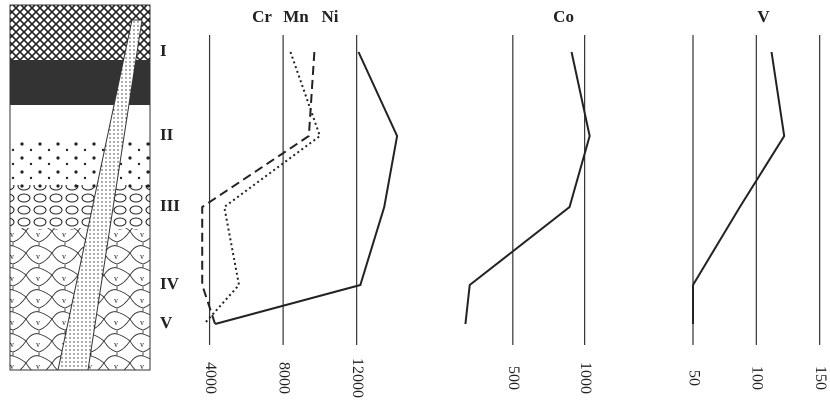 The width and height of the screenshot is (830, 419). Describe the element at coordinates (357, 378) in the screenshot. I see `x-tick-label: 12000` at that location.